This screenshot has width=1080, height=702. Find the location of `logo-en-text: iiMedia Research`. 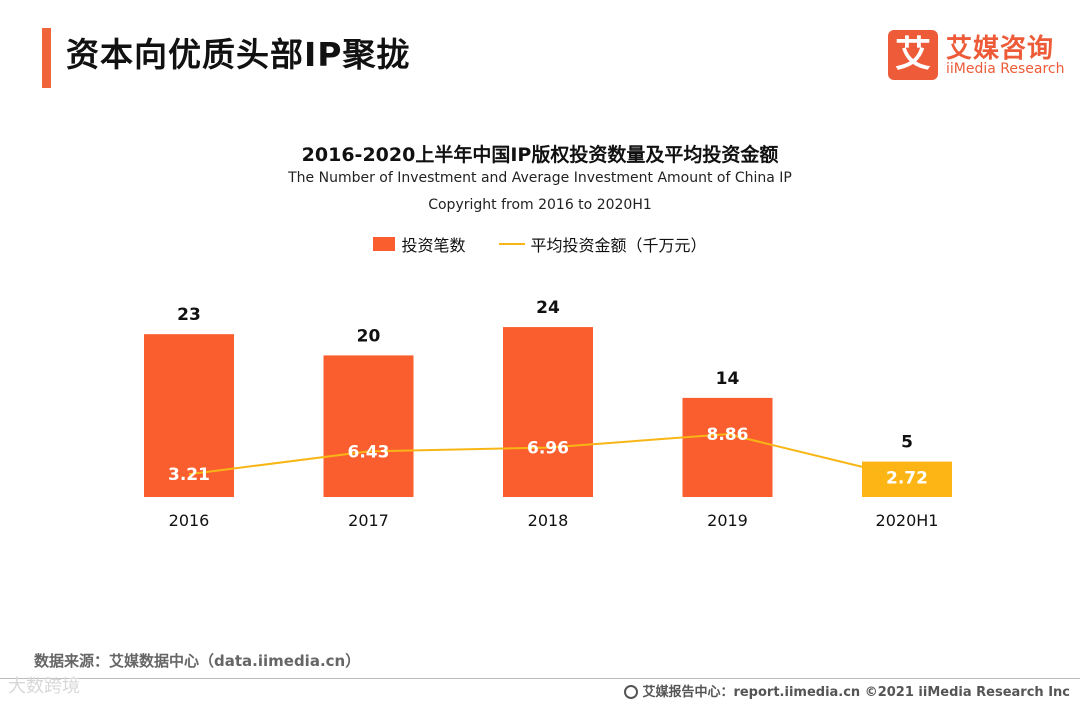

logo-en-text: iiMedia Research is located at coordinates (1005, 69).